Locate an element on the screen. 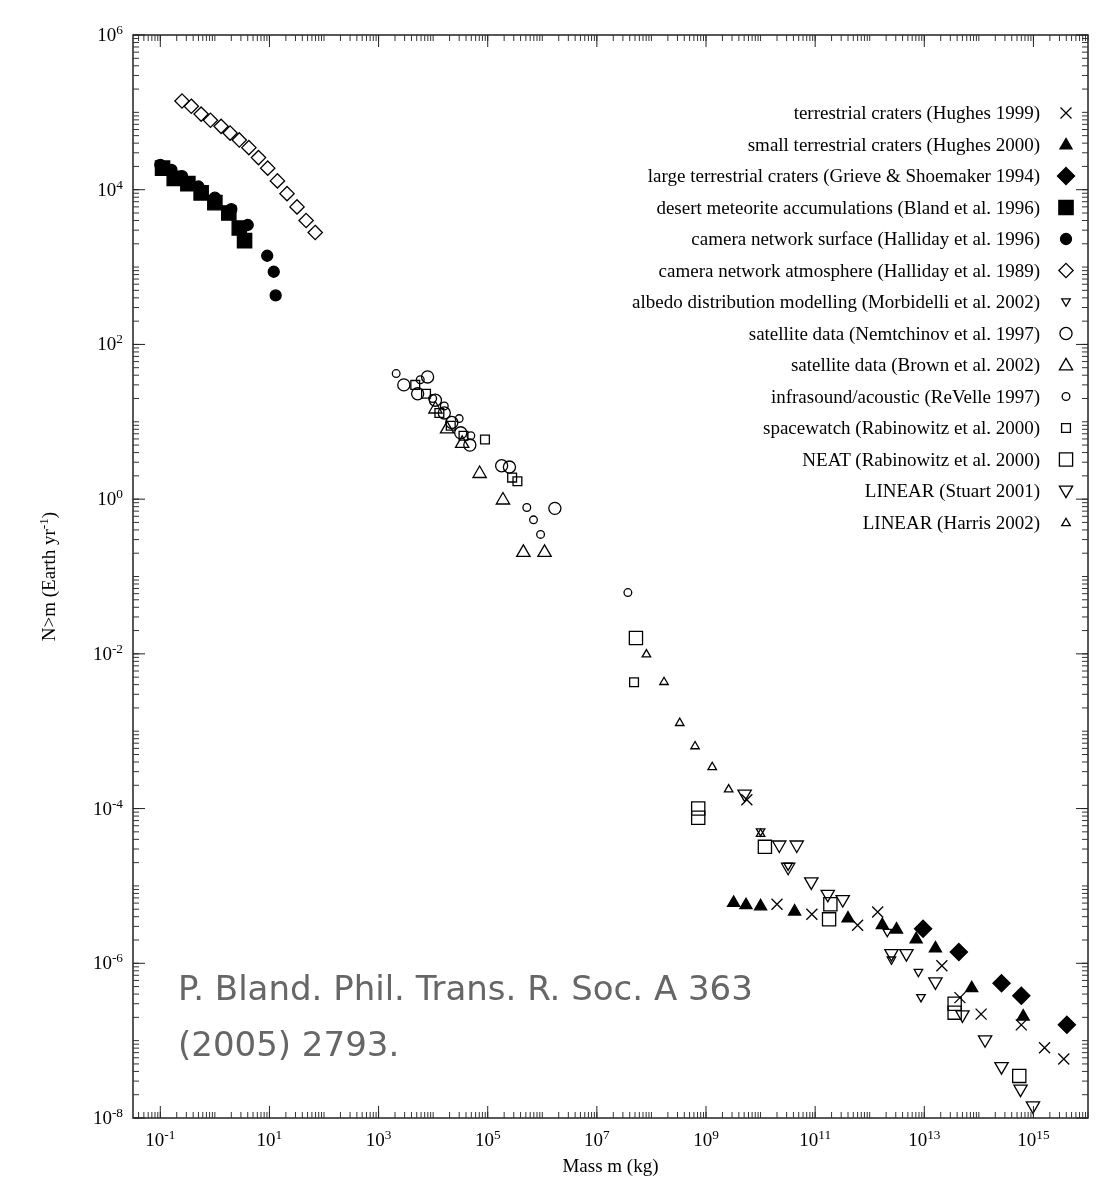 Image resolution: width=1108 pixels, height=1187 pixels. legend-label: terrestrial craters (Hughes 1999) is located at coordinates (916, 113).